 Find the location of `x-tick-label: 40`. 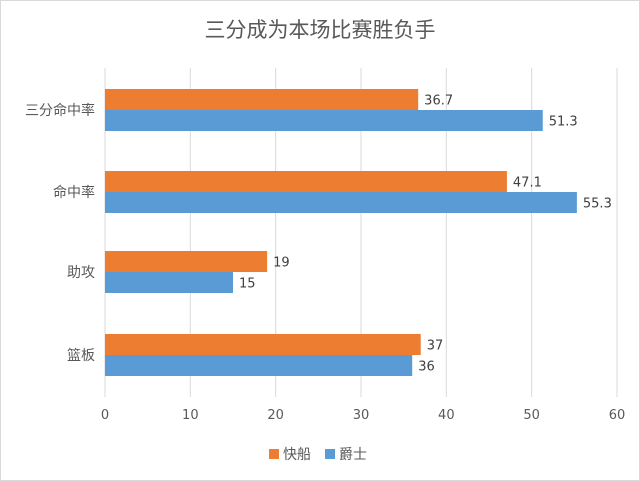

x-tick-label: 40 is located at coordinates (446, 415).